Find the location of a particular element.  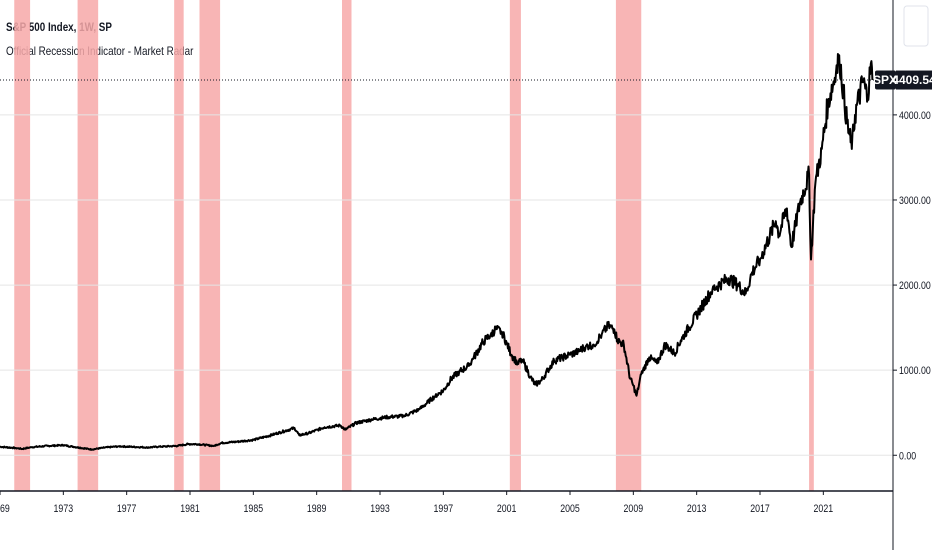

x-tick-label-1: 1973 is located at coordinates (64, 509).